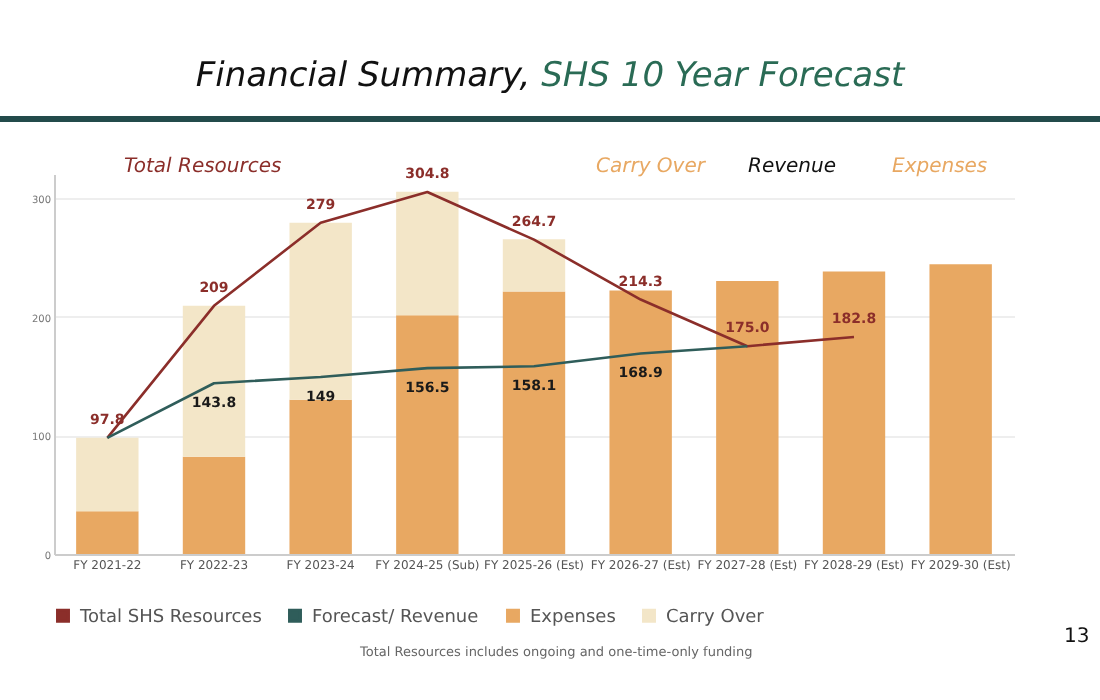 The image size is (1100, 700). I want to click on legend-label: Forecast/ Revenue, so click(396, 617).